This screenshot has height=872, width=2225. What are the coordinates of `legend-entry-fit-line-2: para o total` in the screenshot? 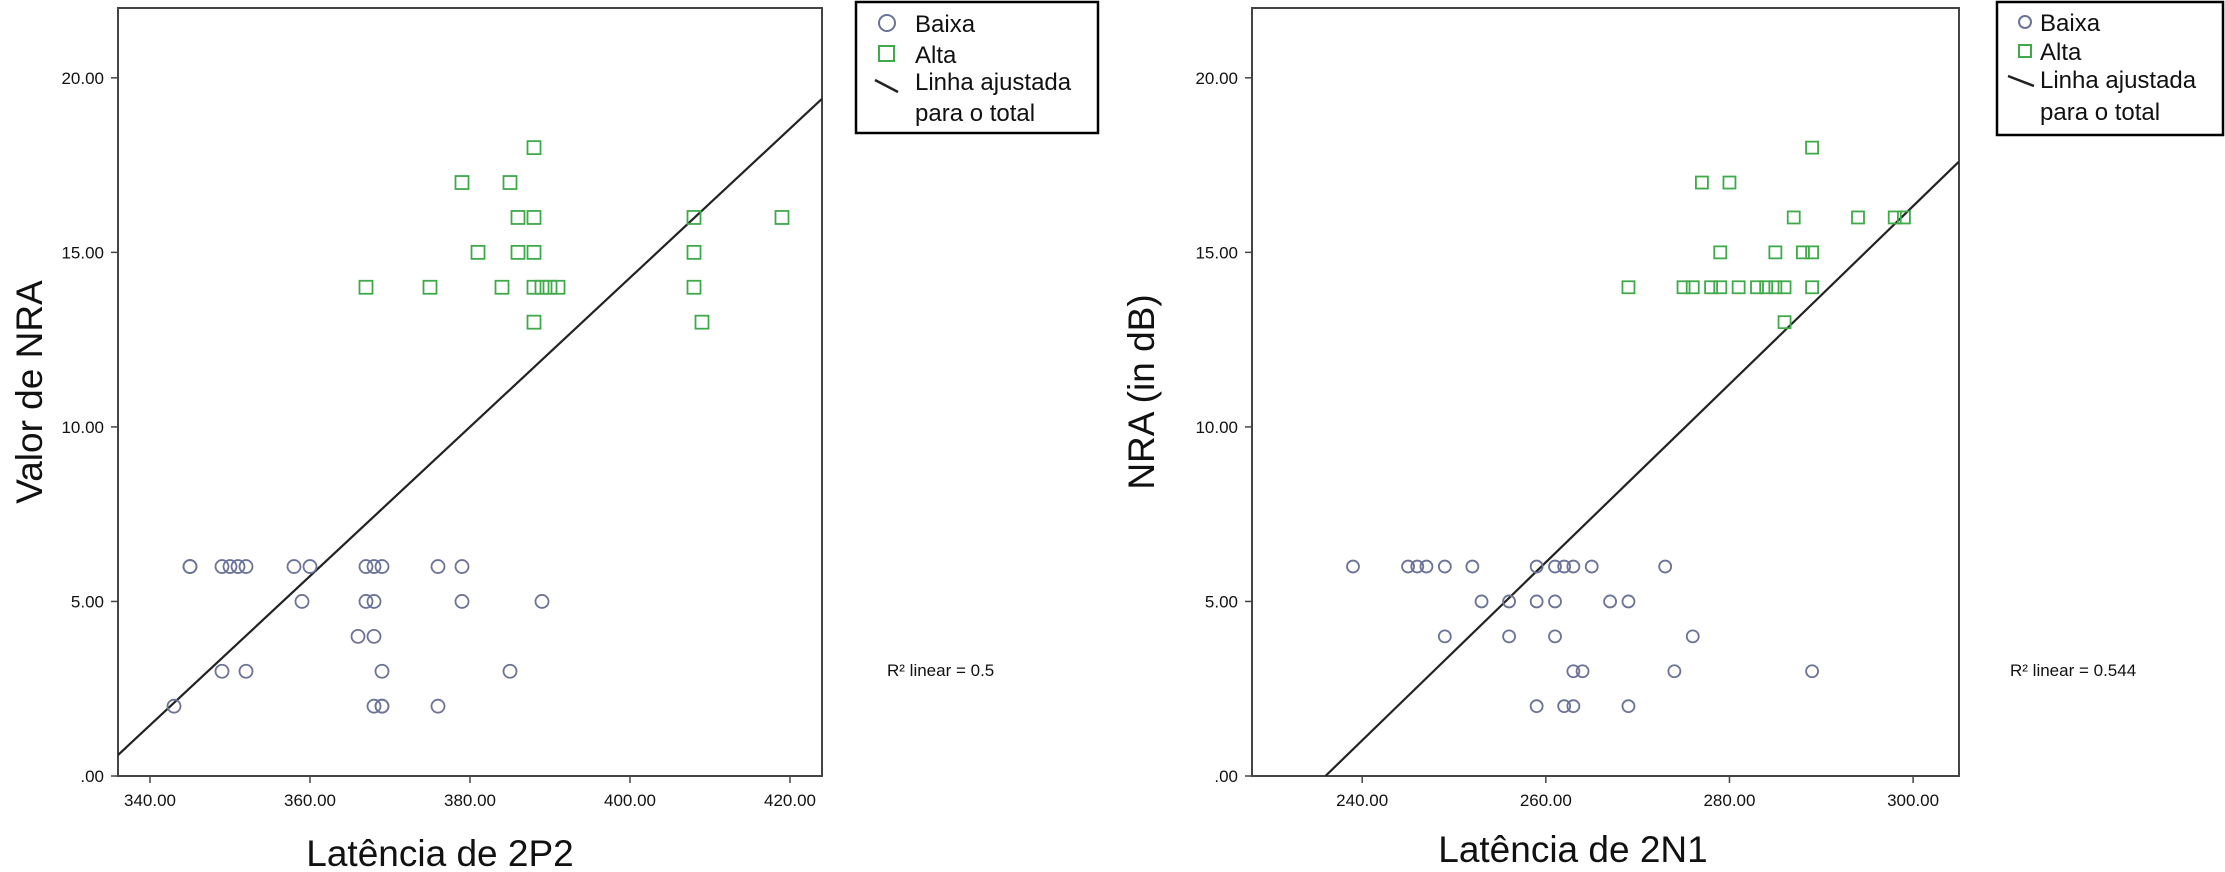 It's located at (975, 113).